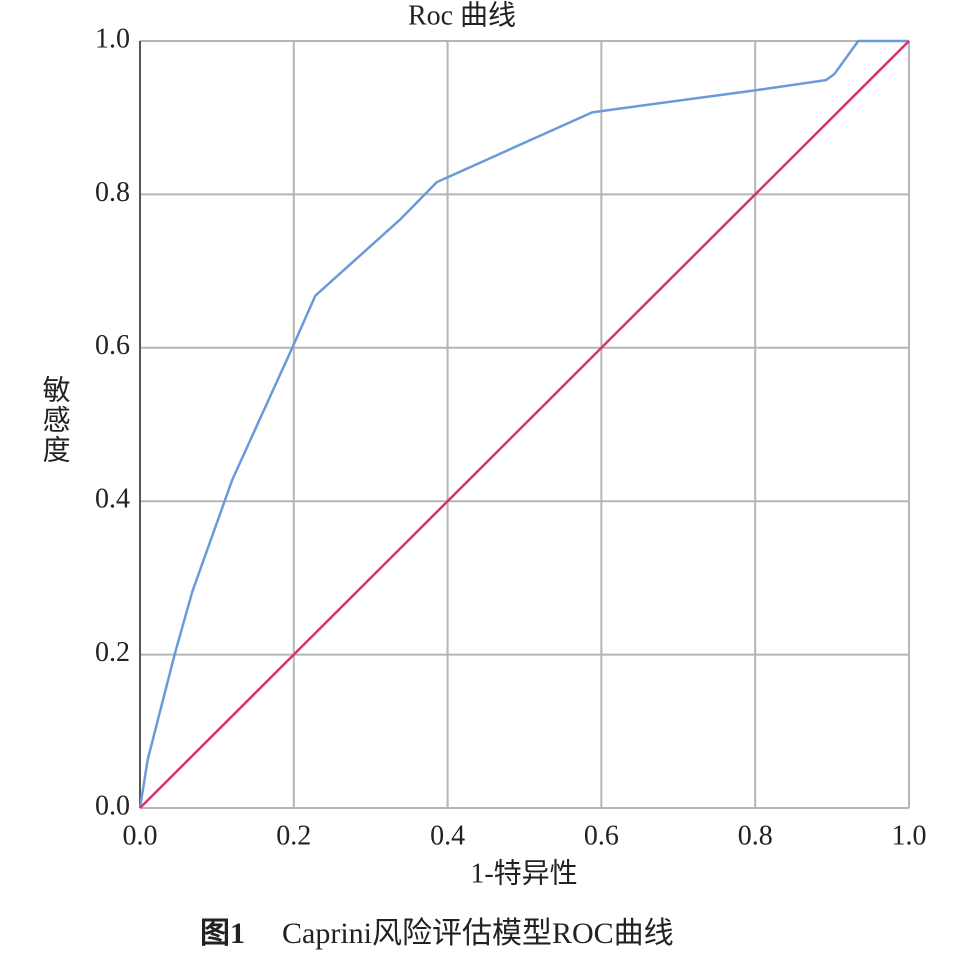 The height and width of the screenshot is (961, 961). Describe the element at coordinates (112, 805) in the screenshot. I see `y-tick-label: 0.0` at that location.